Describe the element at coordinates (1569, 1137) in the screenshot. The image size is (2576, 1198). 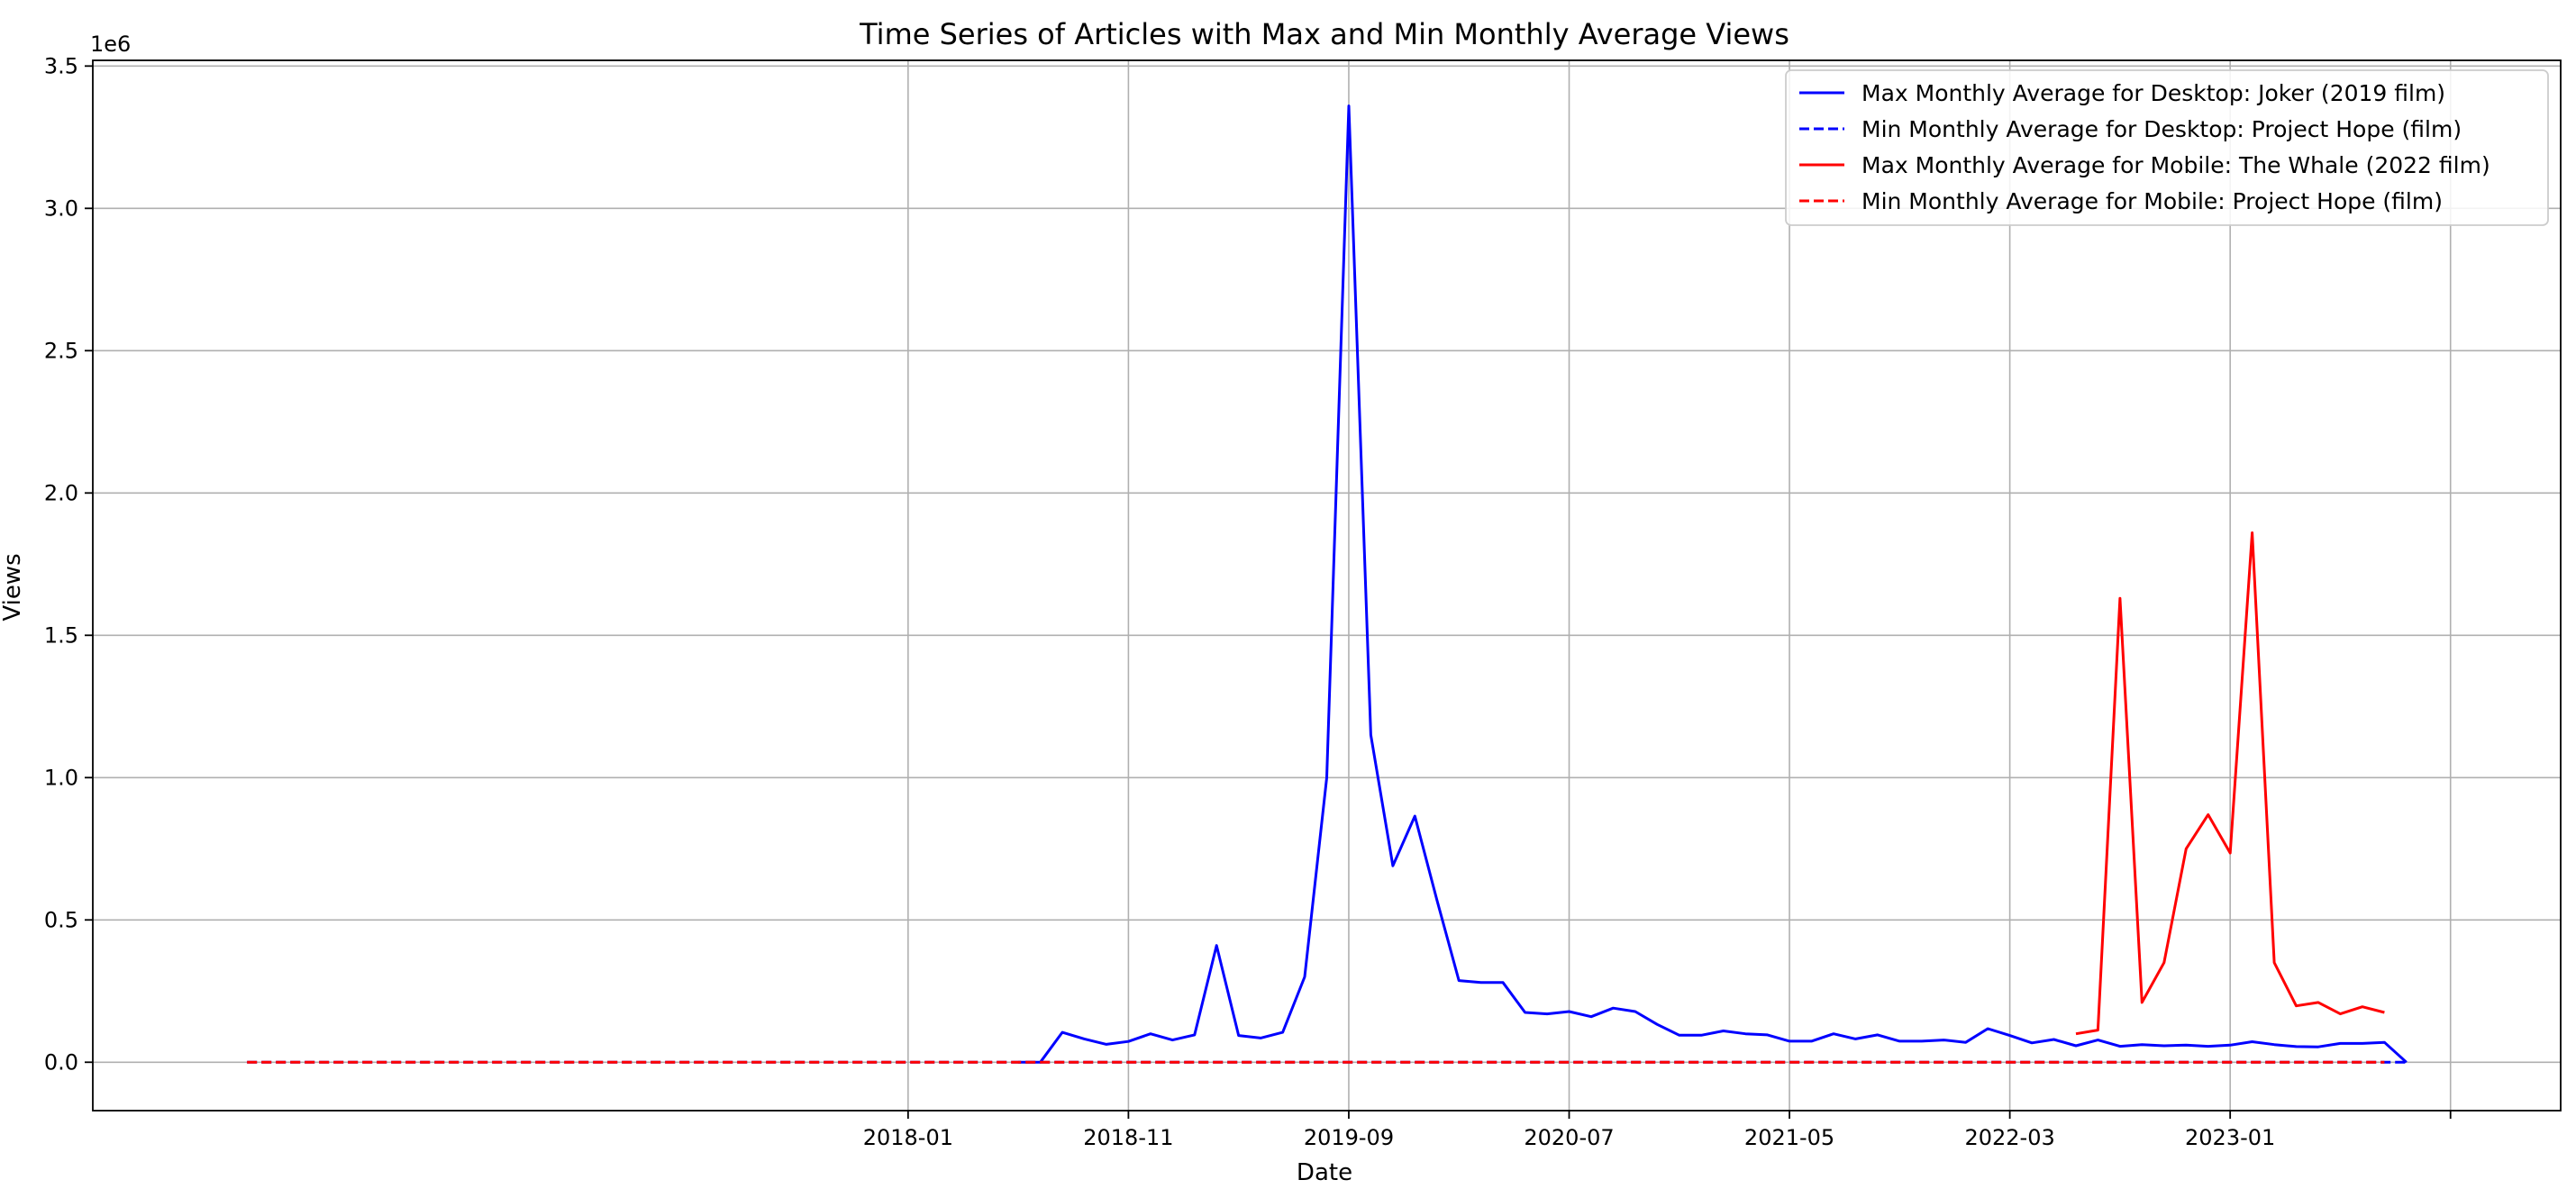
I see `x-tick-label: 2020-07` at that location.